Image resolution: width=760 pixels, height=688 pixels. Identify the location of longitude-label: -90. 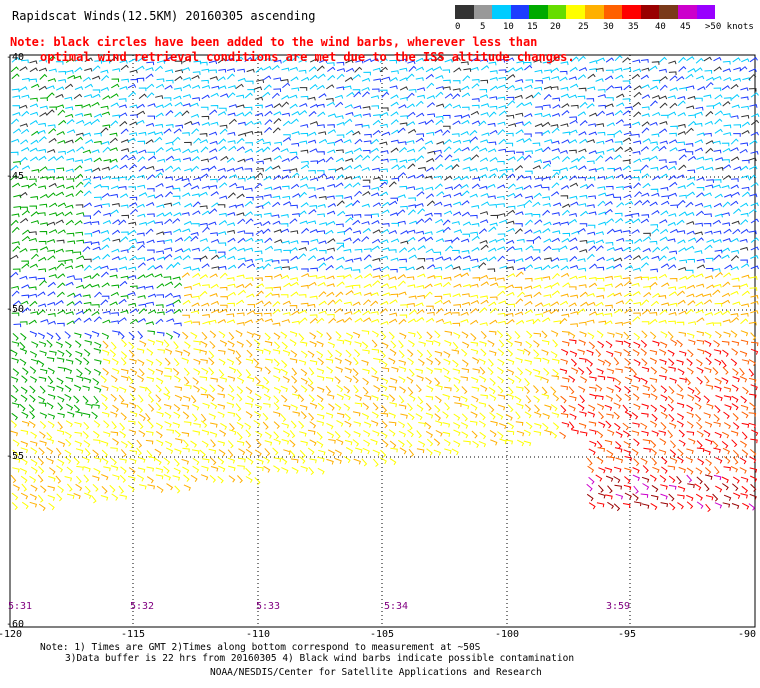
(747, 634).